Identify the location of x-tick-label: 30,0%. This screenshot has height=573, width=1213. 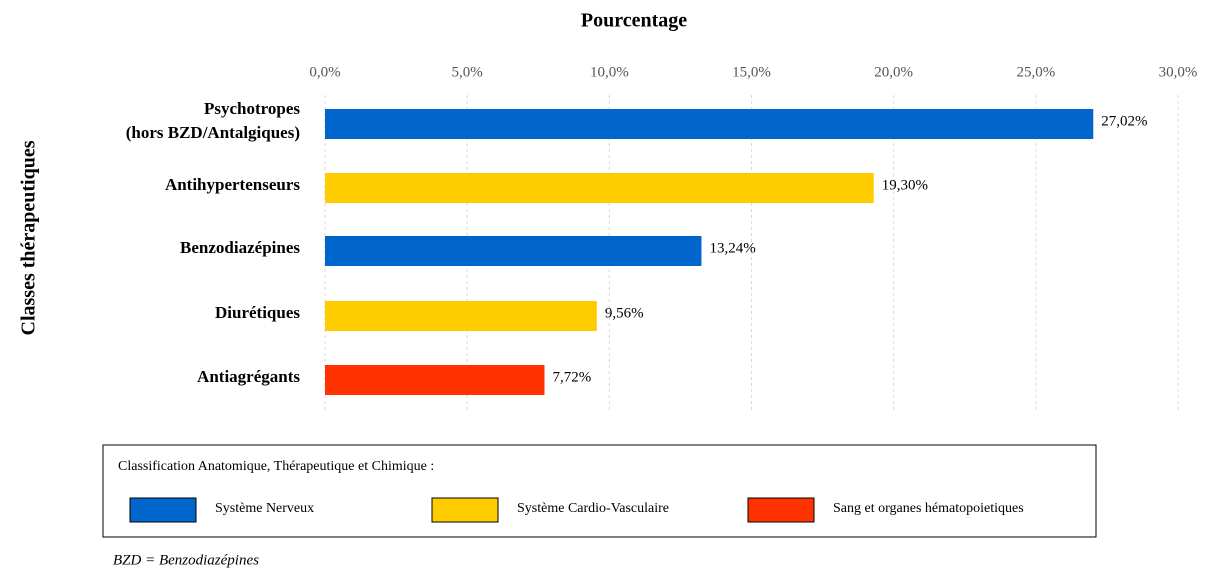
(1178, 72).